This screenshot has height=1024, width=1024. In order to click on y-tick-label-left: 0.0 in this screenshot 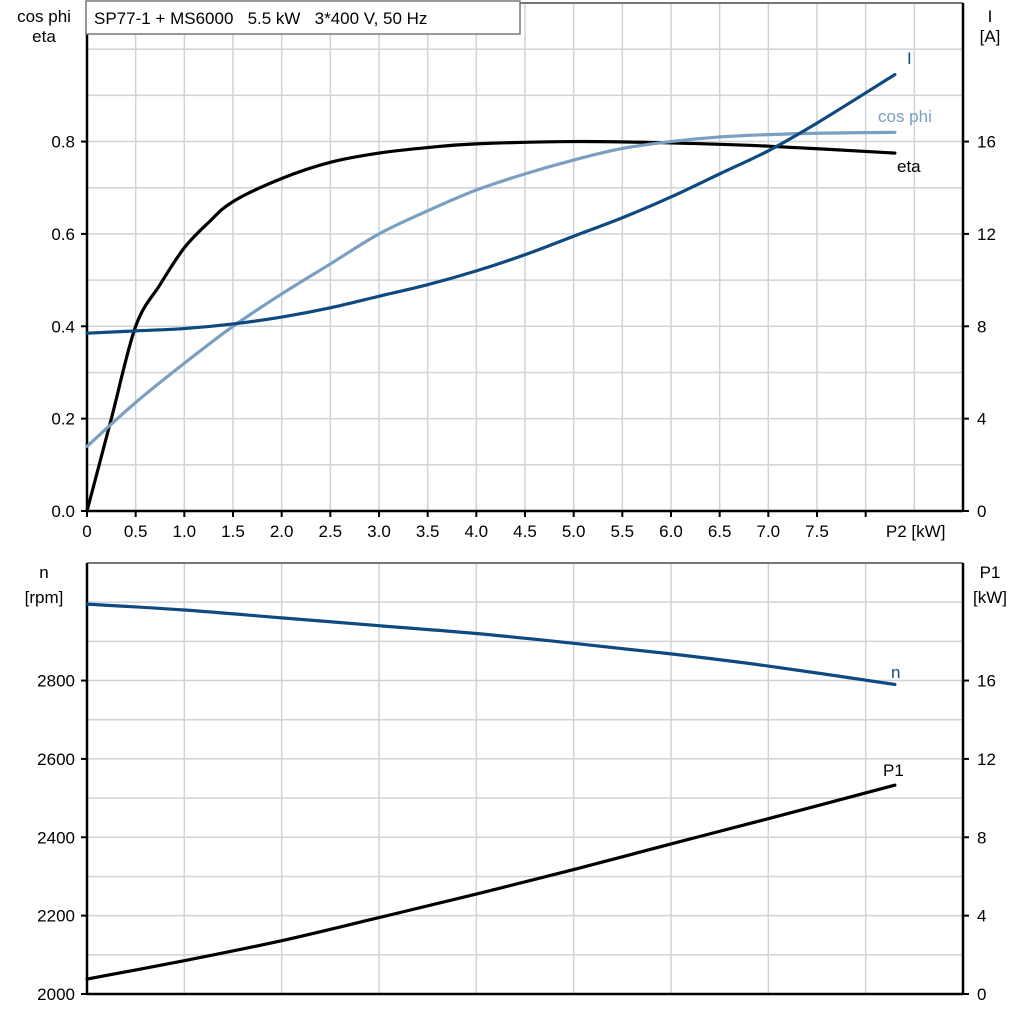, I will do `click(63, 511)`.